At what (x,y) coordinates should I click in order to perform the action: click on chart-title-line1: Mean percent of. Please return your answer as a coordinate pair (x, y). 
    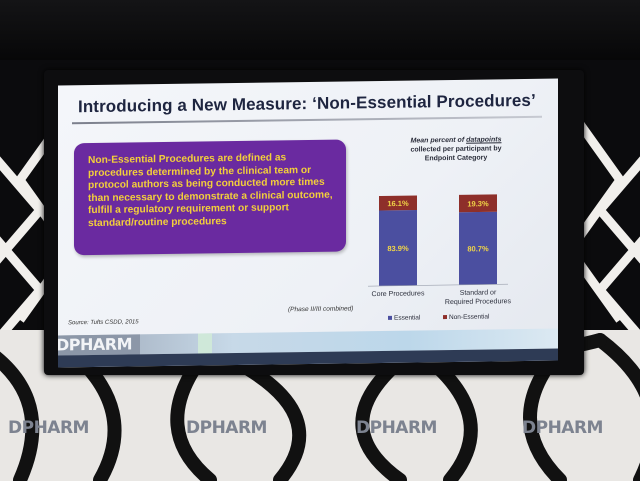
    Looking at the image, I should click on (438, 140).